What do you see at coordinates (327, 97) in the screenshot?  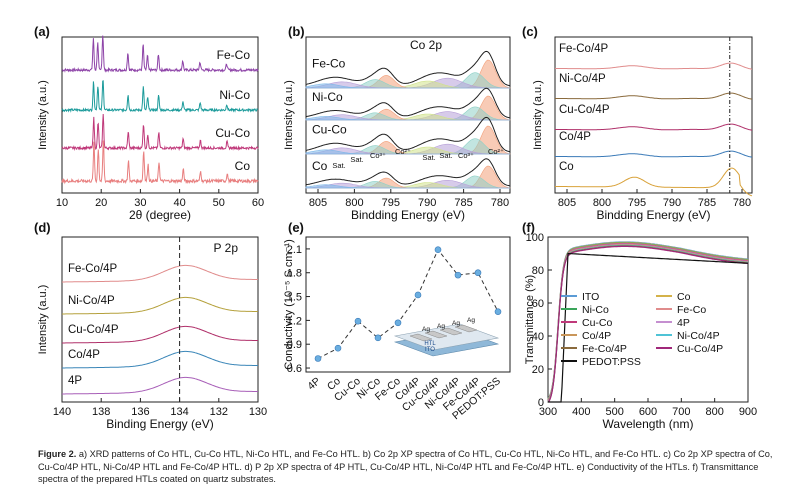 I see `xps-b-series-label: Ni-Co` at bounding box center [327, 97].